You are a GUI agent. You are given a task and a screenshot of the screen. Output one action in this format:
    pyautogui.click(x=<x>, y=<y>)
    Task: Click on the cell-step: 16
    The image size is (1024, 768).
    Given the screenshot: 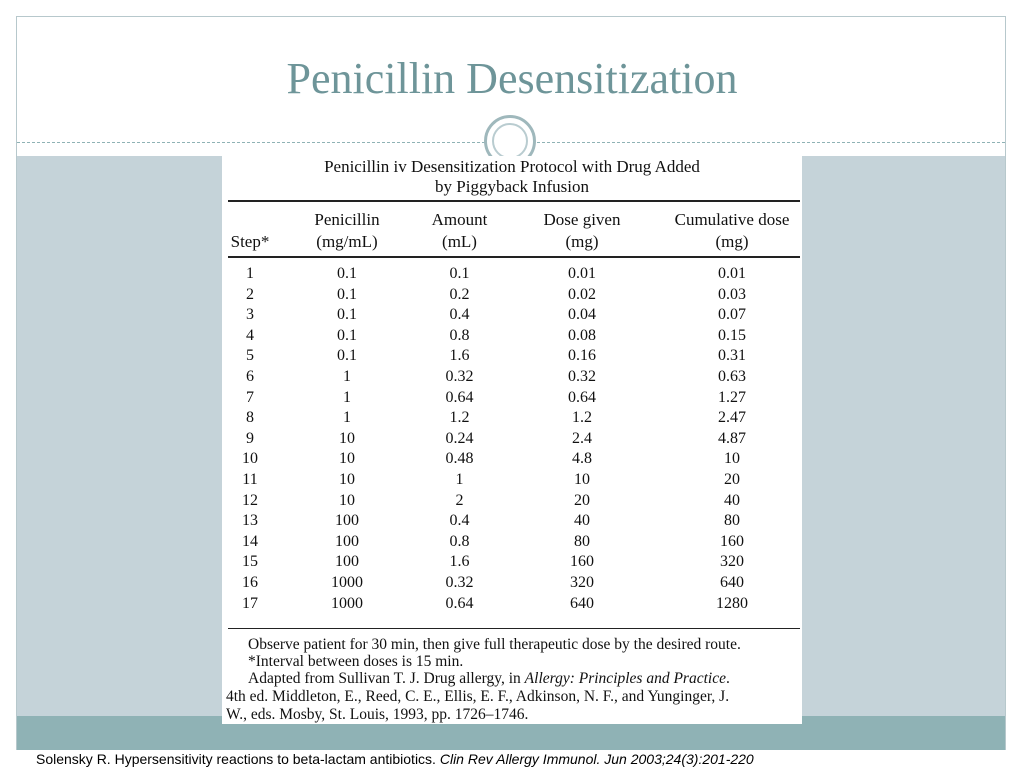 What is the action you would take?
    pyautogui.click(x=250, y=582)
    